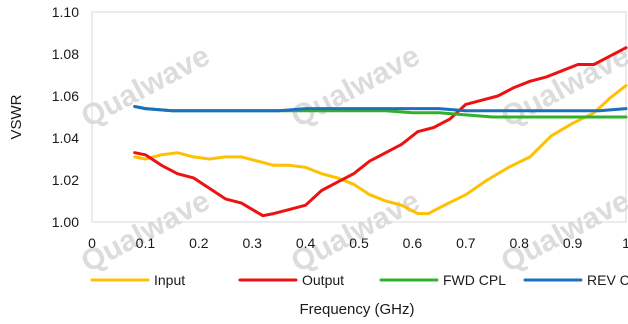 The image size is (628, 324). I want to click on x-tick-label: 0.6, so click(413, 243).